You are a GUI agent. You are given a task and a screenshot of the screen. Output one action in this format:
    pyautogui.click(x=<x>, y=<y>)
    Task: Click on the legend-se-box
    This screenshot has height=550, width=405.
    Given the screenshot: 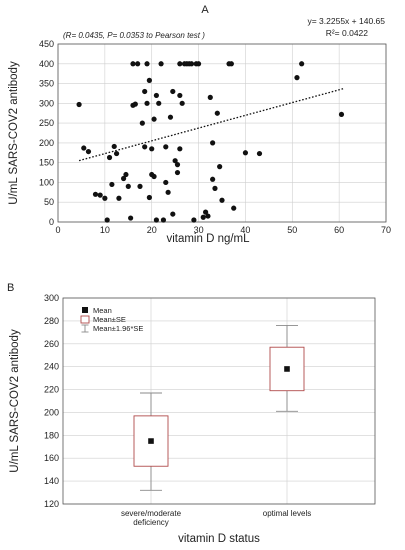 What is the action you would take?
    pyautogui.click(x=85, y=319)
    